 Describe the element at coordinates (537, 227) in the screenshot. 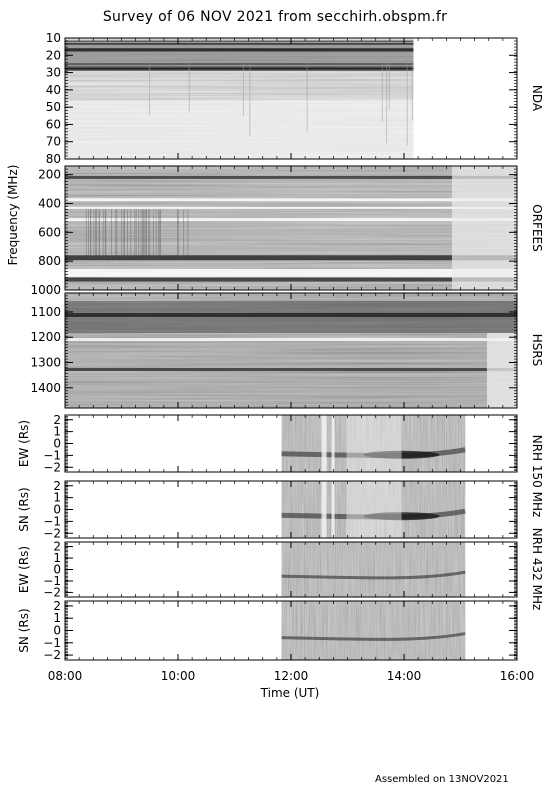

I see `panel-side-label: ORFEES` at that location.